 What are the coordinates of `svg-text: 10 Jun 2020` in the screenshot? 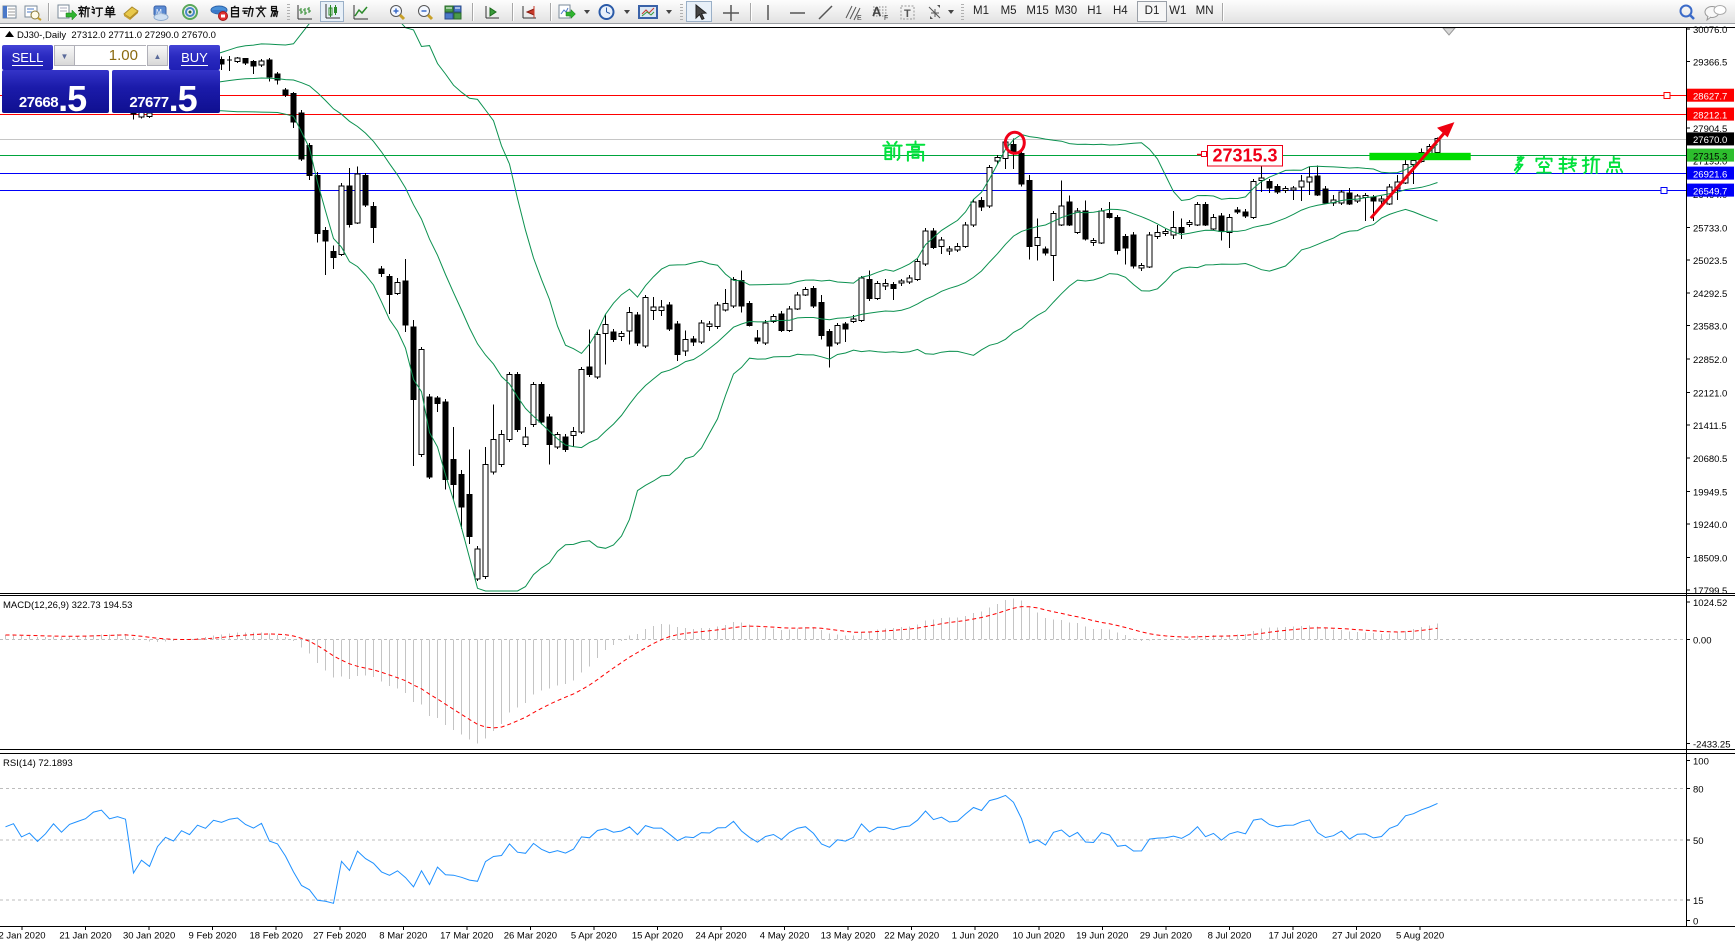 It's located at (1039, 936).